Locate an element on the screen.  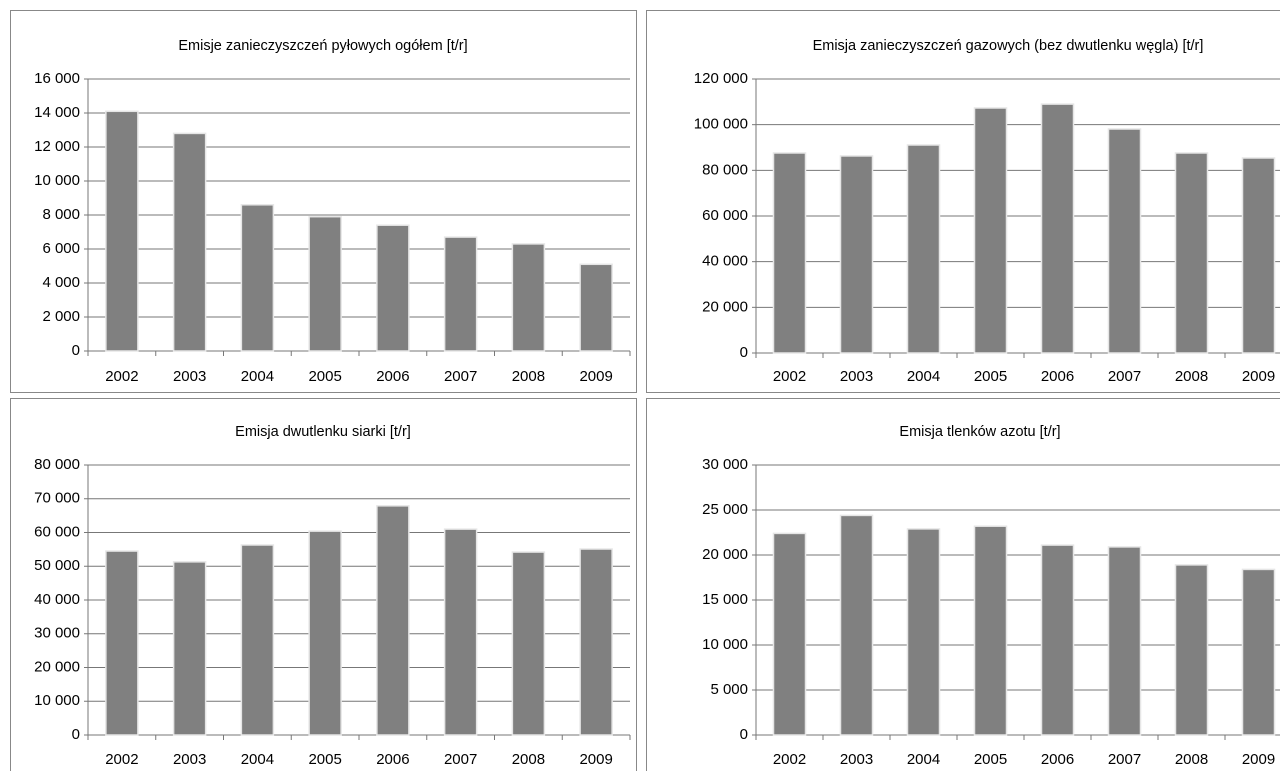
chart-title: Emisja dwutlenku siarki [t/r] is located at coordinates (323, 432).